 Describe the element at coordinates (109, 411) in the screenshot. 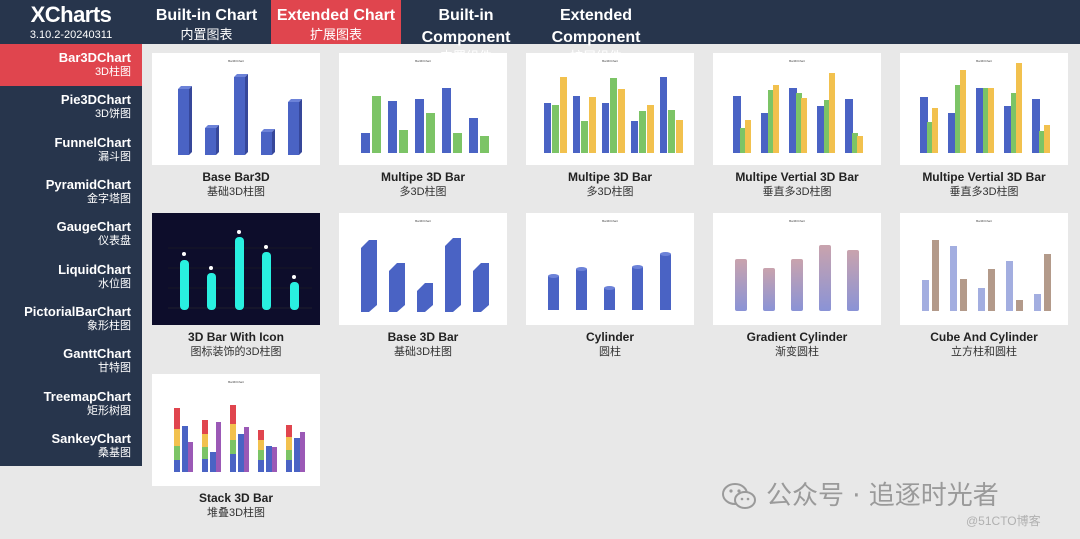

I see `sidebar-item-sublabel: 矩形树图` at that location.